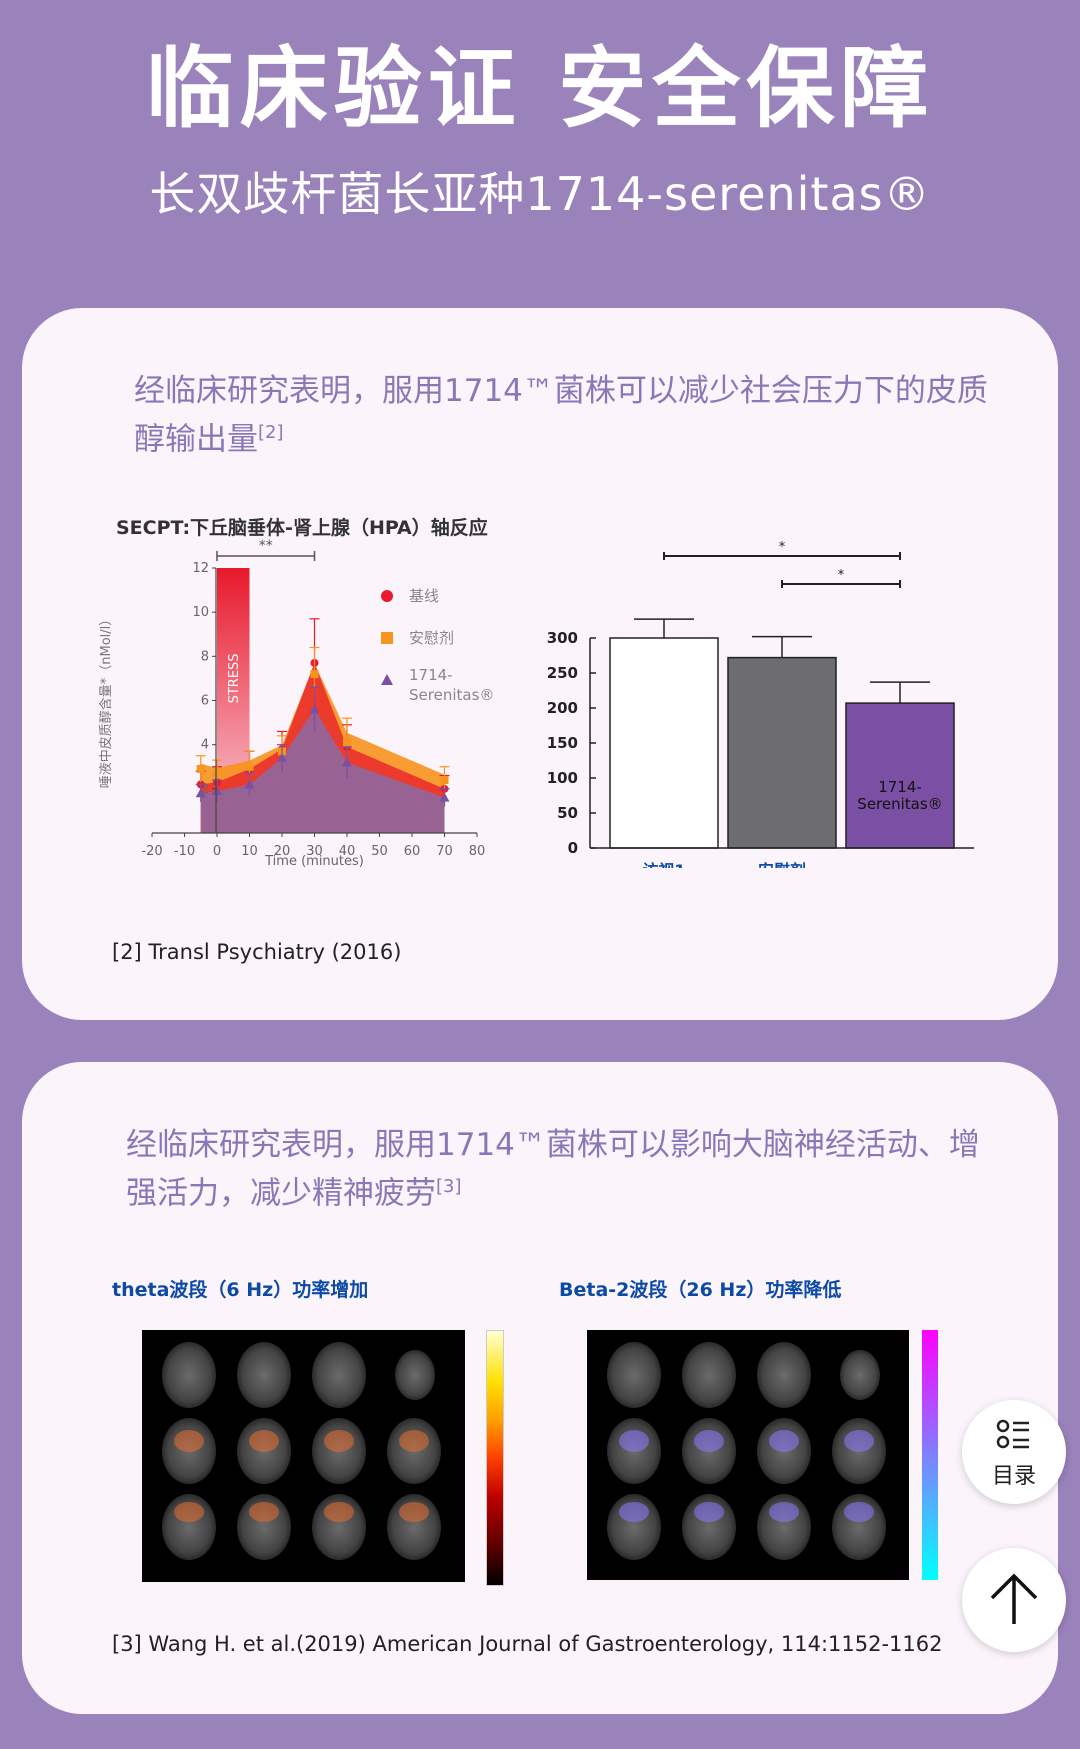 Image resolution: width=1080 pixels, height=1749 pixels. I want to click on lc-x-tick: 30, so click(314, 851).